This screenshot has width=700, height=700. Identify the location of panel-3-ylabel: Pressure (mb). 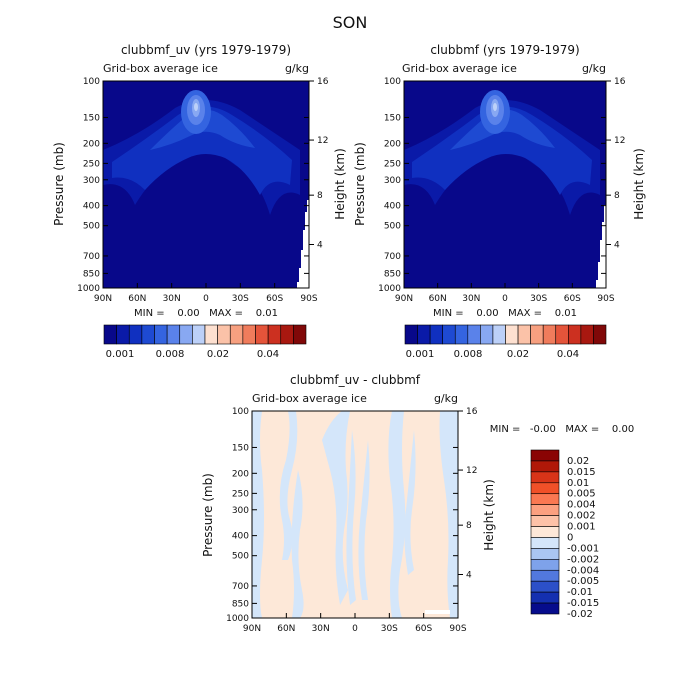
(208, 515).